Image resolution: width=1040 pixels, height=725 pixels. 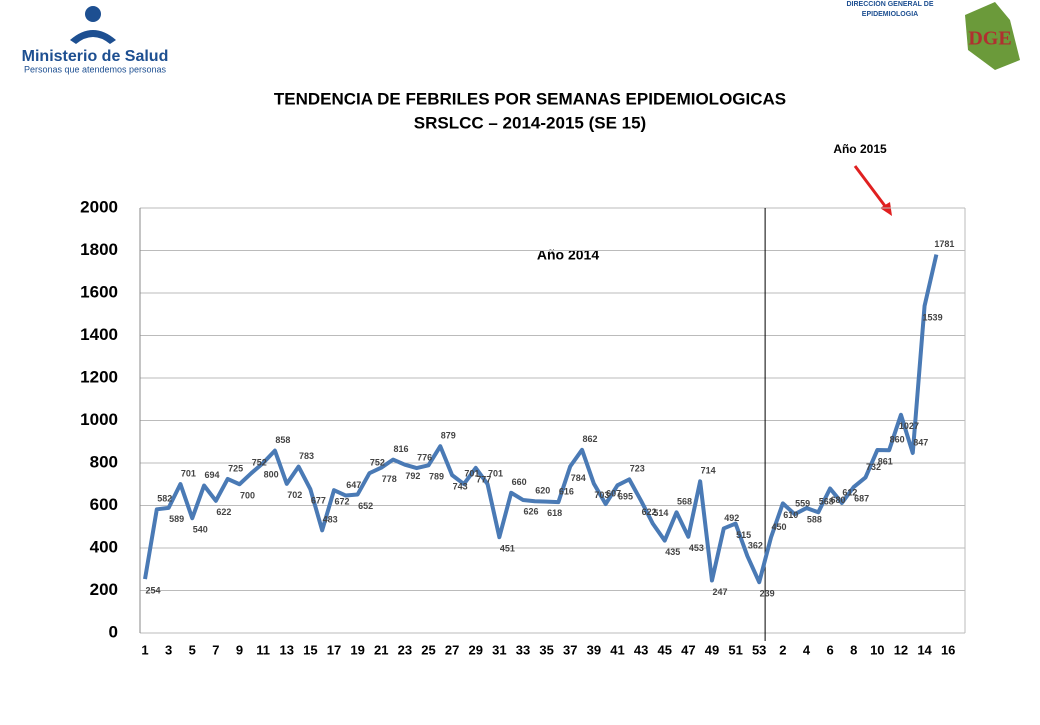 What do you see at coordinates (767, 594) in the screenshot?
I see `data-label: 239` at bounding box center [767, 594].